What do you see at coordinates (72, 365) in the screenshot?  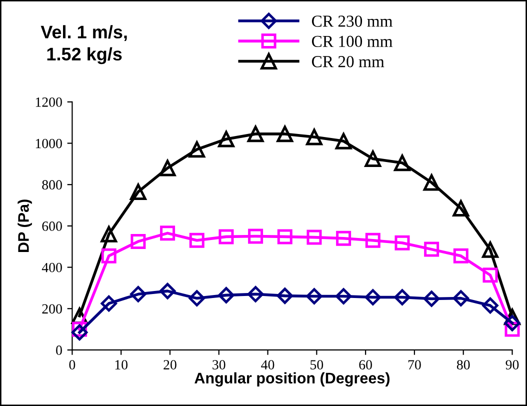 I see `x-tick-label: 0` at bounding box center [72, 365].